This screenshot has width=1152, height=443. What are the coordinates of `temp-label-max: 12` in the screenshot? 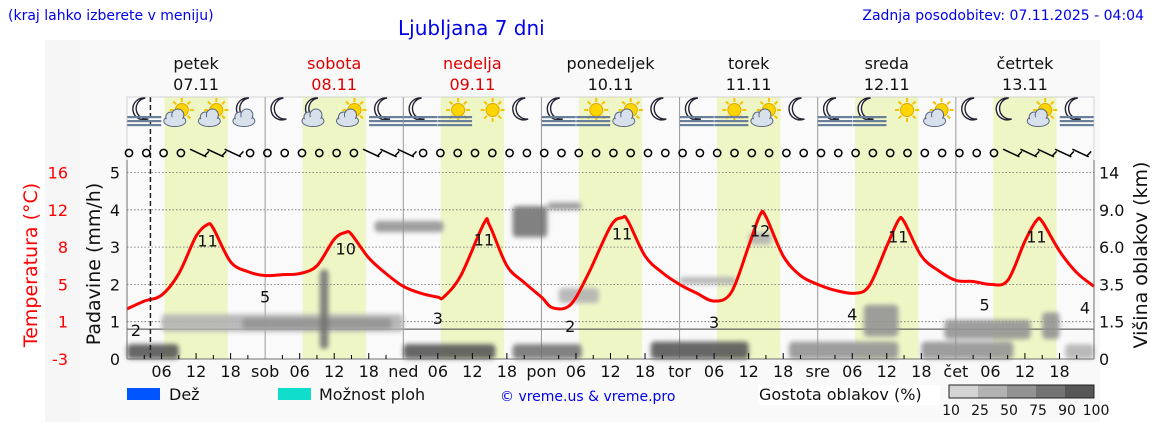 It's located at (760, 231).